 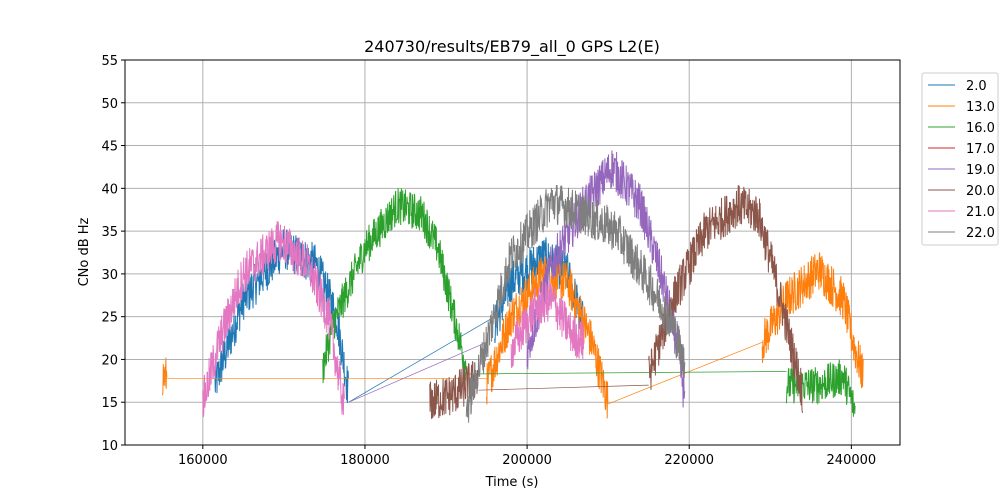 What do you see at coordinates (417, 372) in the screenshot?
I see `series-19.0-link` at bounding box center [417, 372].